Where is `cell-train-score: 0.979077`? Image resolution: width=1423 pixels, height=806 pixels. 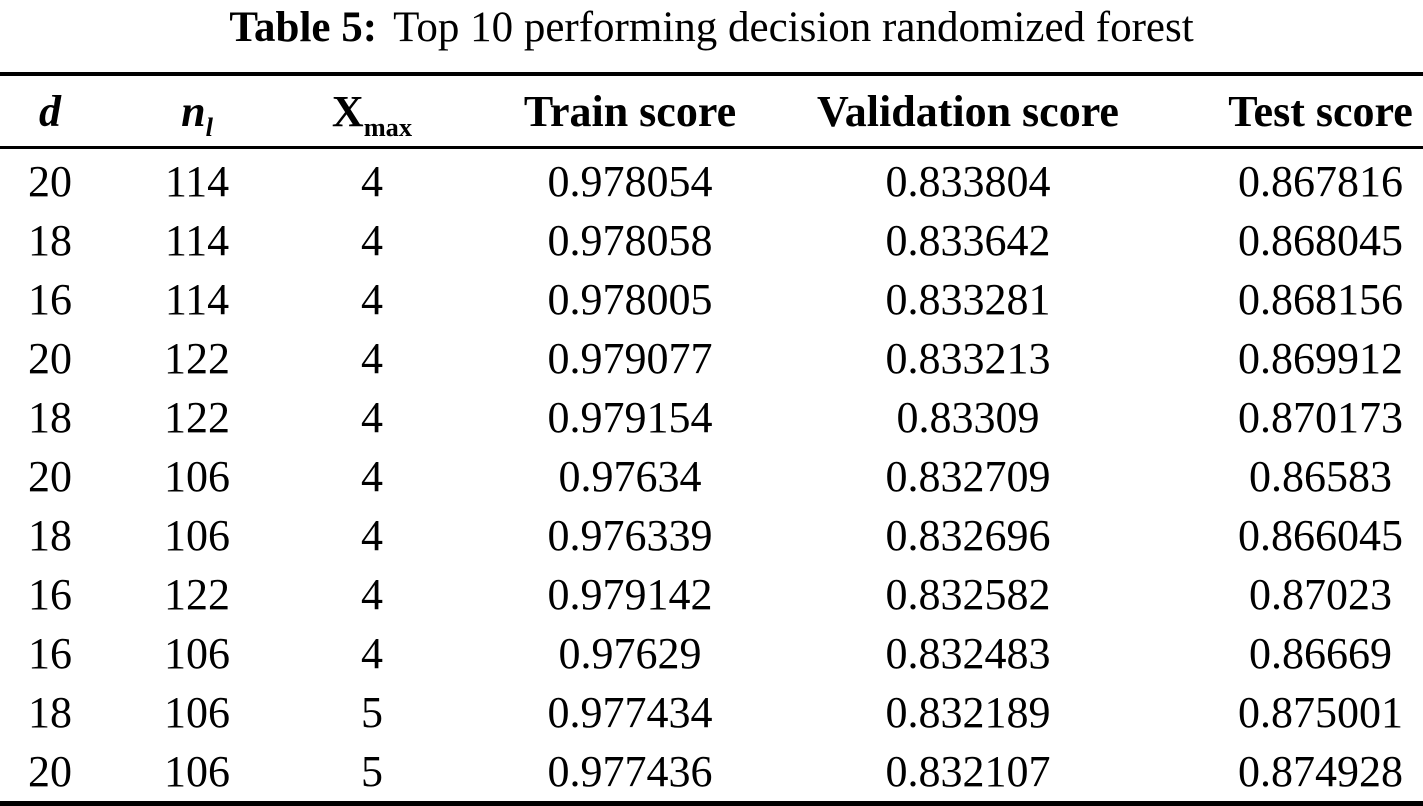
cell-train-score: 0.979077 is located at coordinates (630, 358).